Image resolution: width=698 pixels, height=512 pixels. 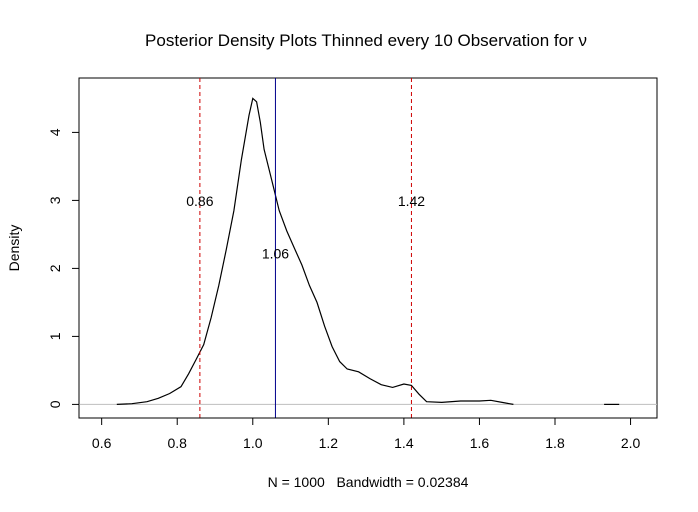 What do you see at coordinates (177, 443) in the screenshot?
I see `x-tick-label: 0.8` at bounding box center [177, 443].